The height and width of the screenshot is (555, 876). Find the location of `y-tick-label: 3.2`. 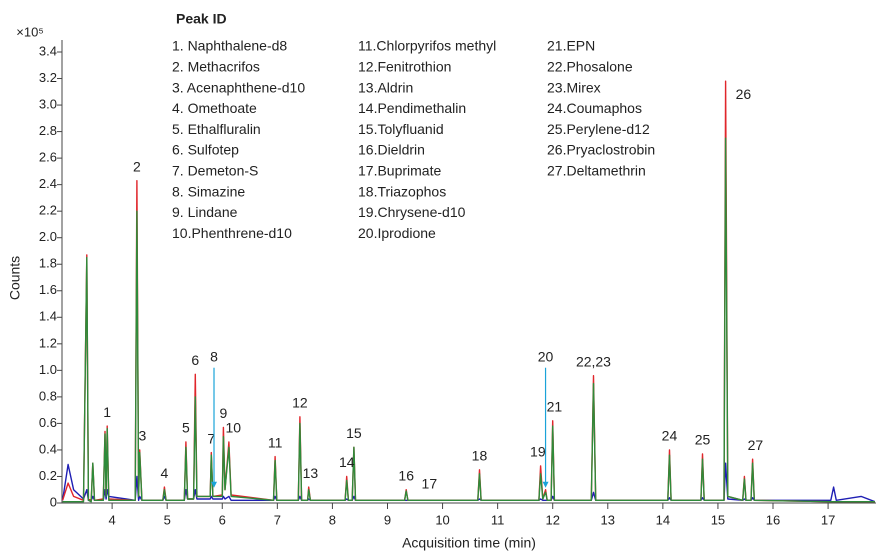

y-tick-label: 3.2 is located at coordinates (48, 77).